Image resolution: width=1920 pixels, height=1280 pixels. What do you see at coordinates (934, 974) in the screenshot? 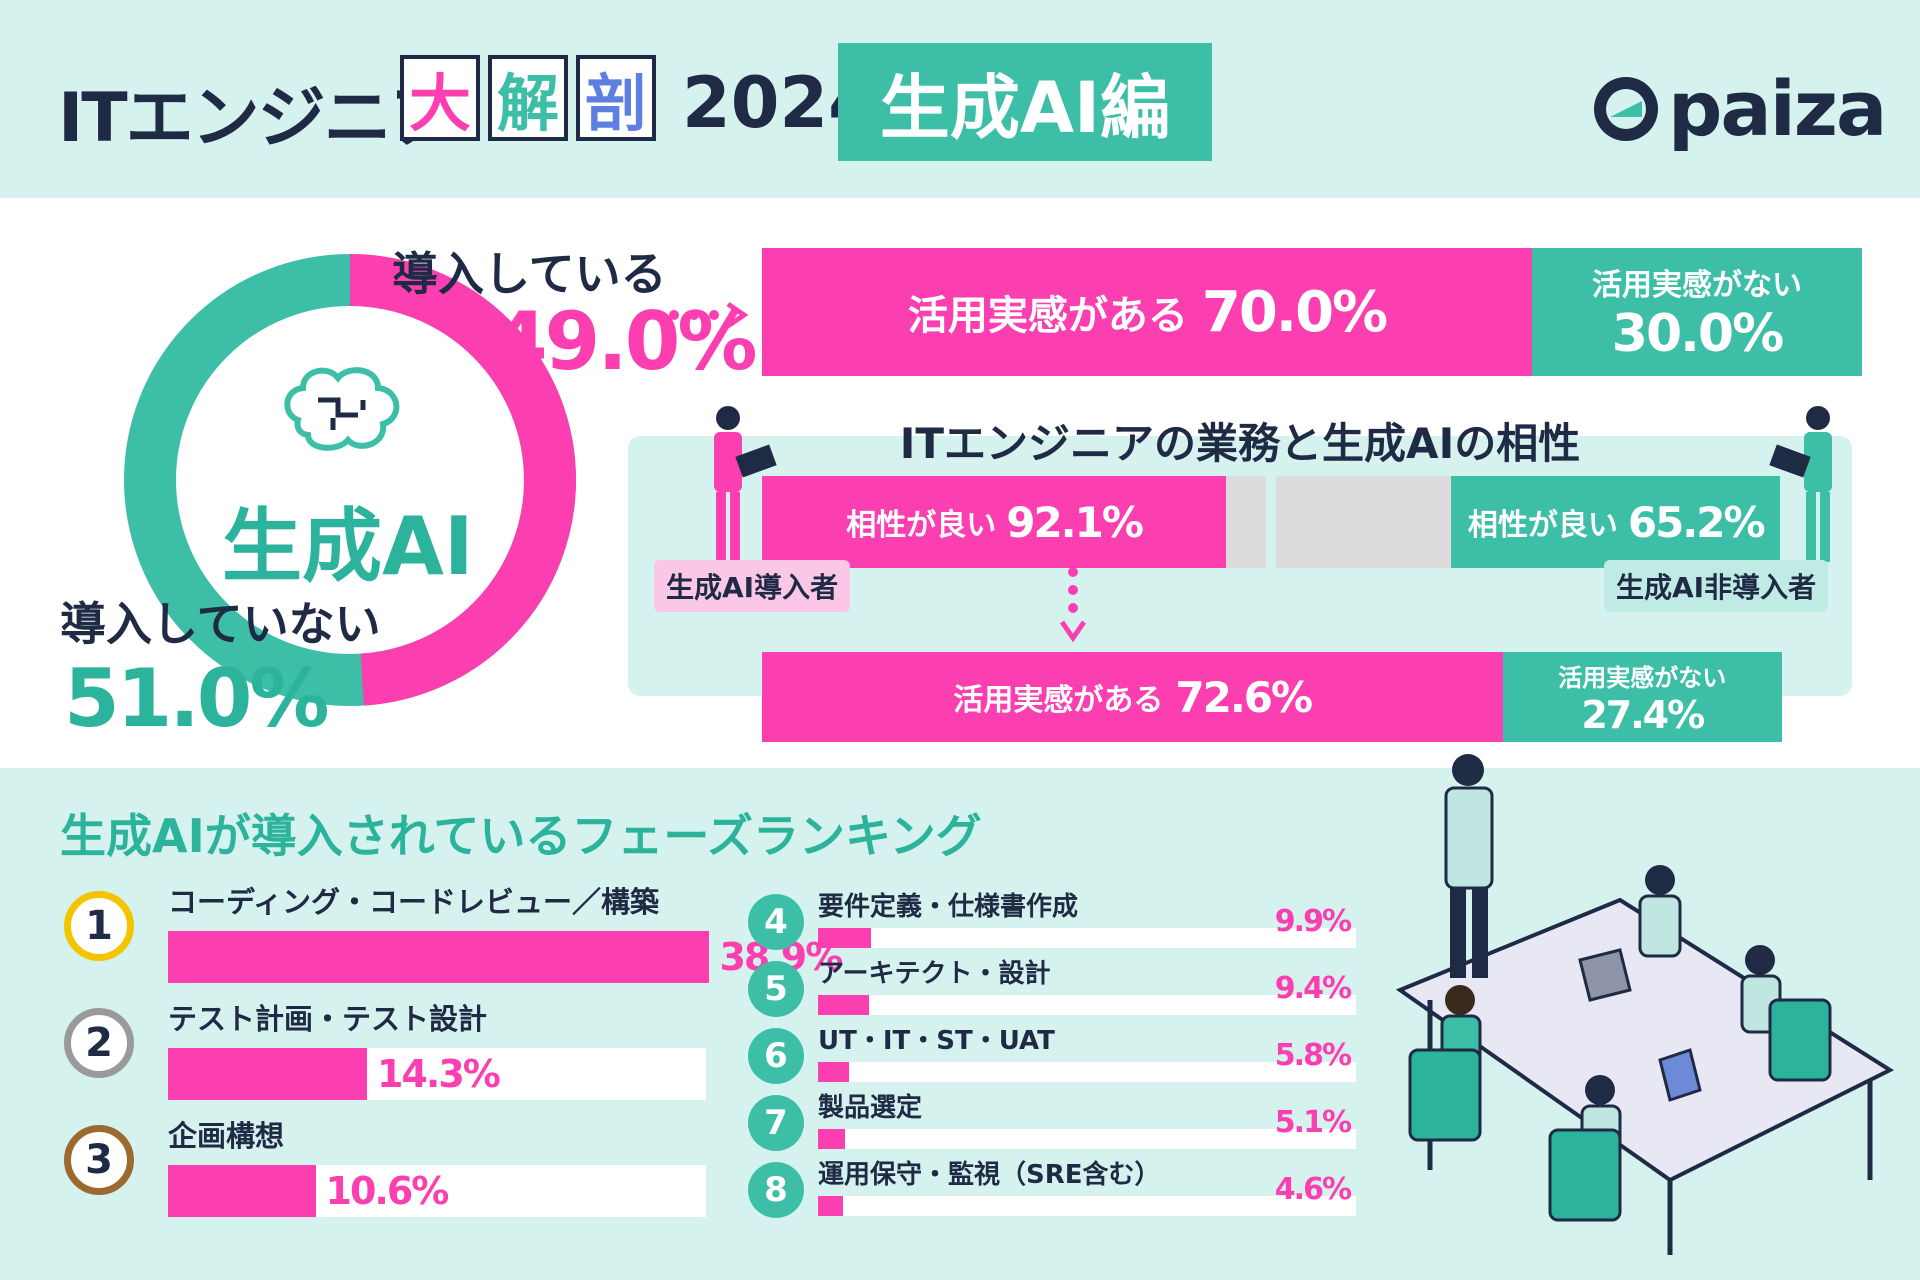
I see `rank-label-5: アーキテクト・設計` at bounding box center [934, 974].